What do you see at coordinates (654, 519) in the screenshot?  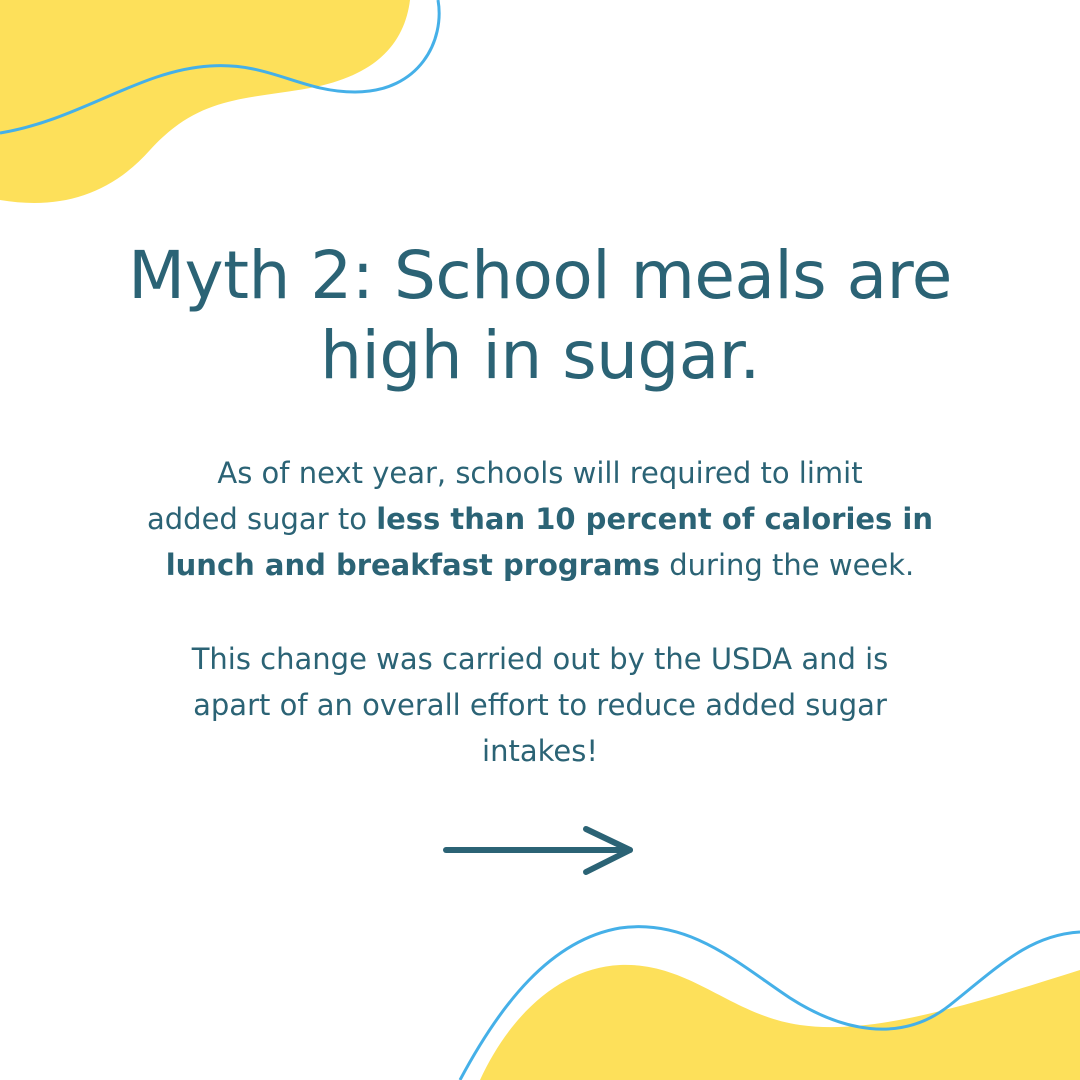 I see `para1-line-2-bold: less than 10 percent of calories in` at bounding box center [654, 519].